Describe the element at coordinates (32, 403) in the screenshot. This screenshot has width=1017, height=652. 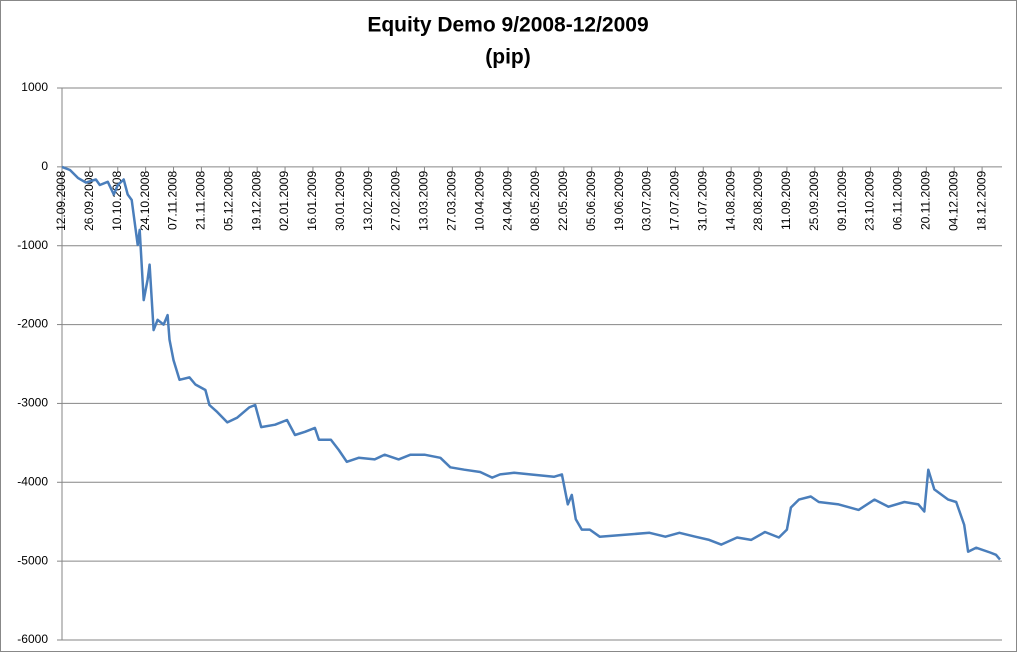
I see `y-tick-label: -3000` at that location.